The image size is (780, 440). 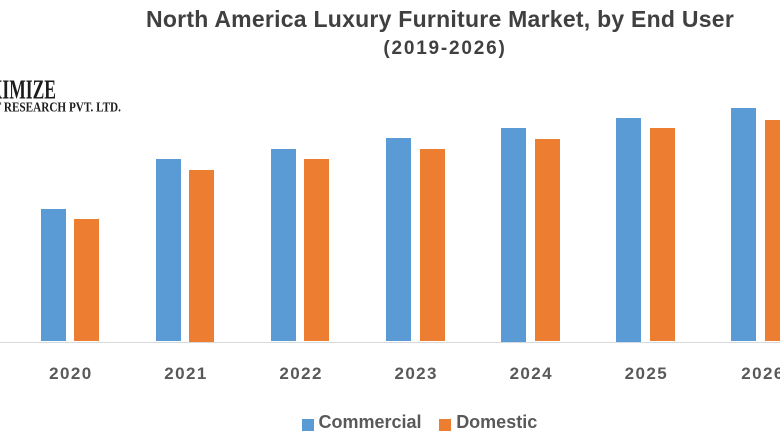 I want to click on svg-text: MARKET RESEARCH PVT. LTD., so click(x=60, y=108).